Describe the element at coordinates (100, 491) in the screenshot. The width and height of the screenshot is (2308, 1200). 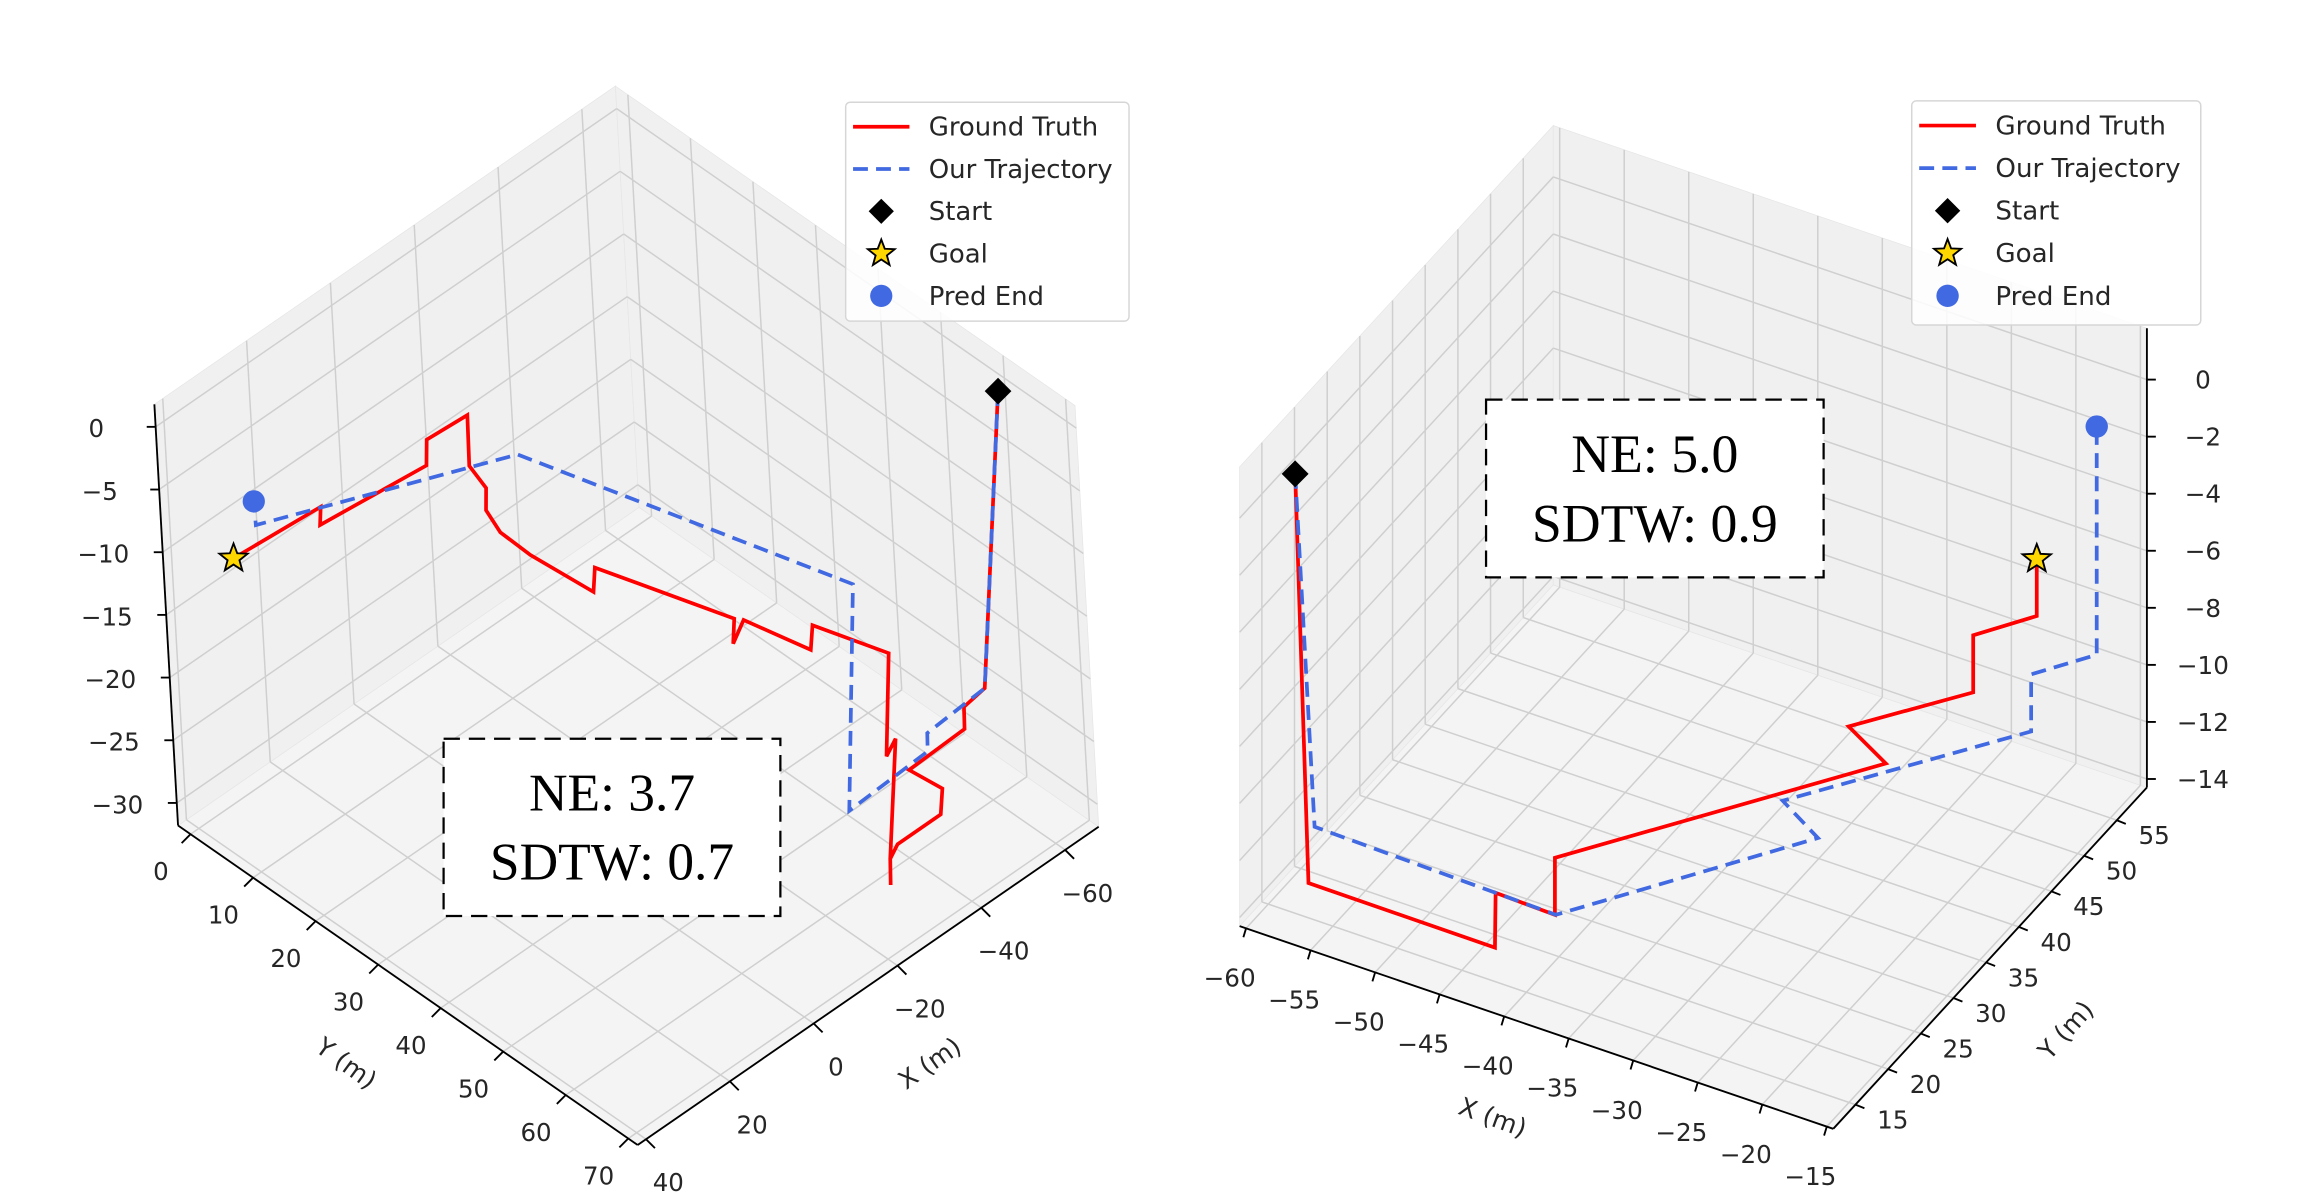
I see `z-tick-label: −5` at that location.